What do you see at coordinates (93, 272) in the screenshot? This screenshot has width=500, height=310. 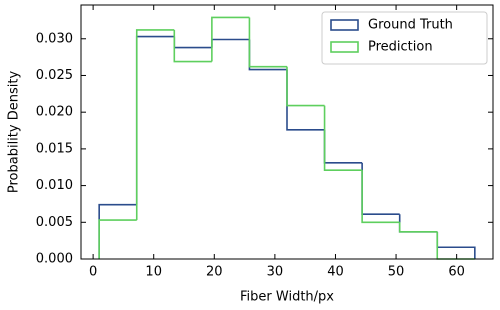 I see `x-tick-label: 0` at bounding box center [93, 272].